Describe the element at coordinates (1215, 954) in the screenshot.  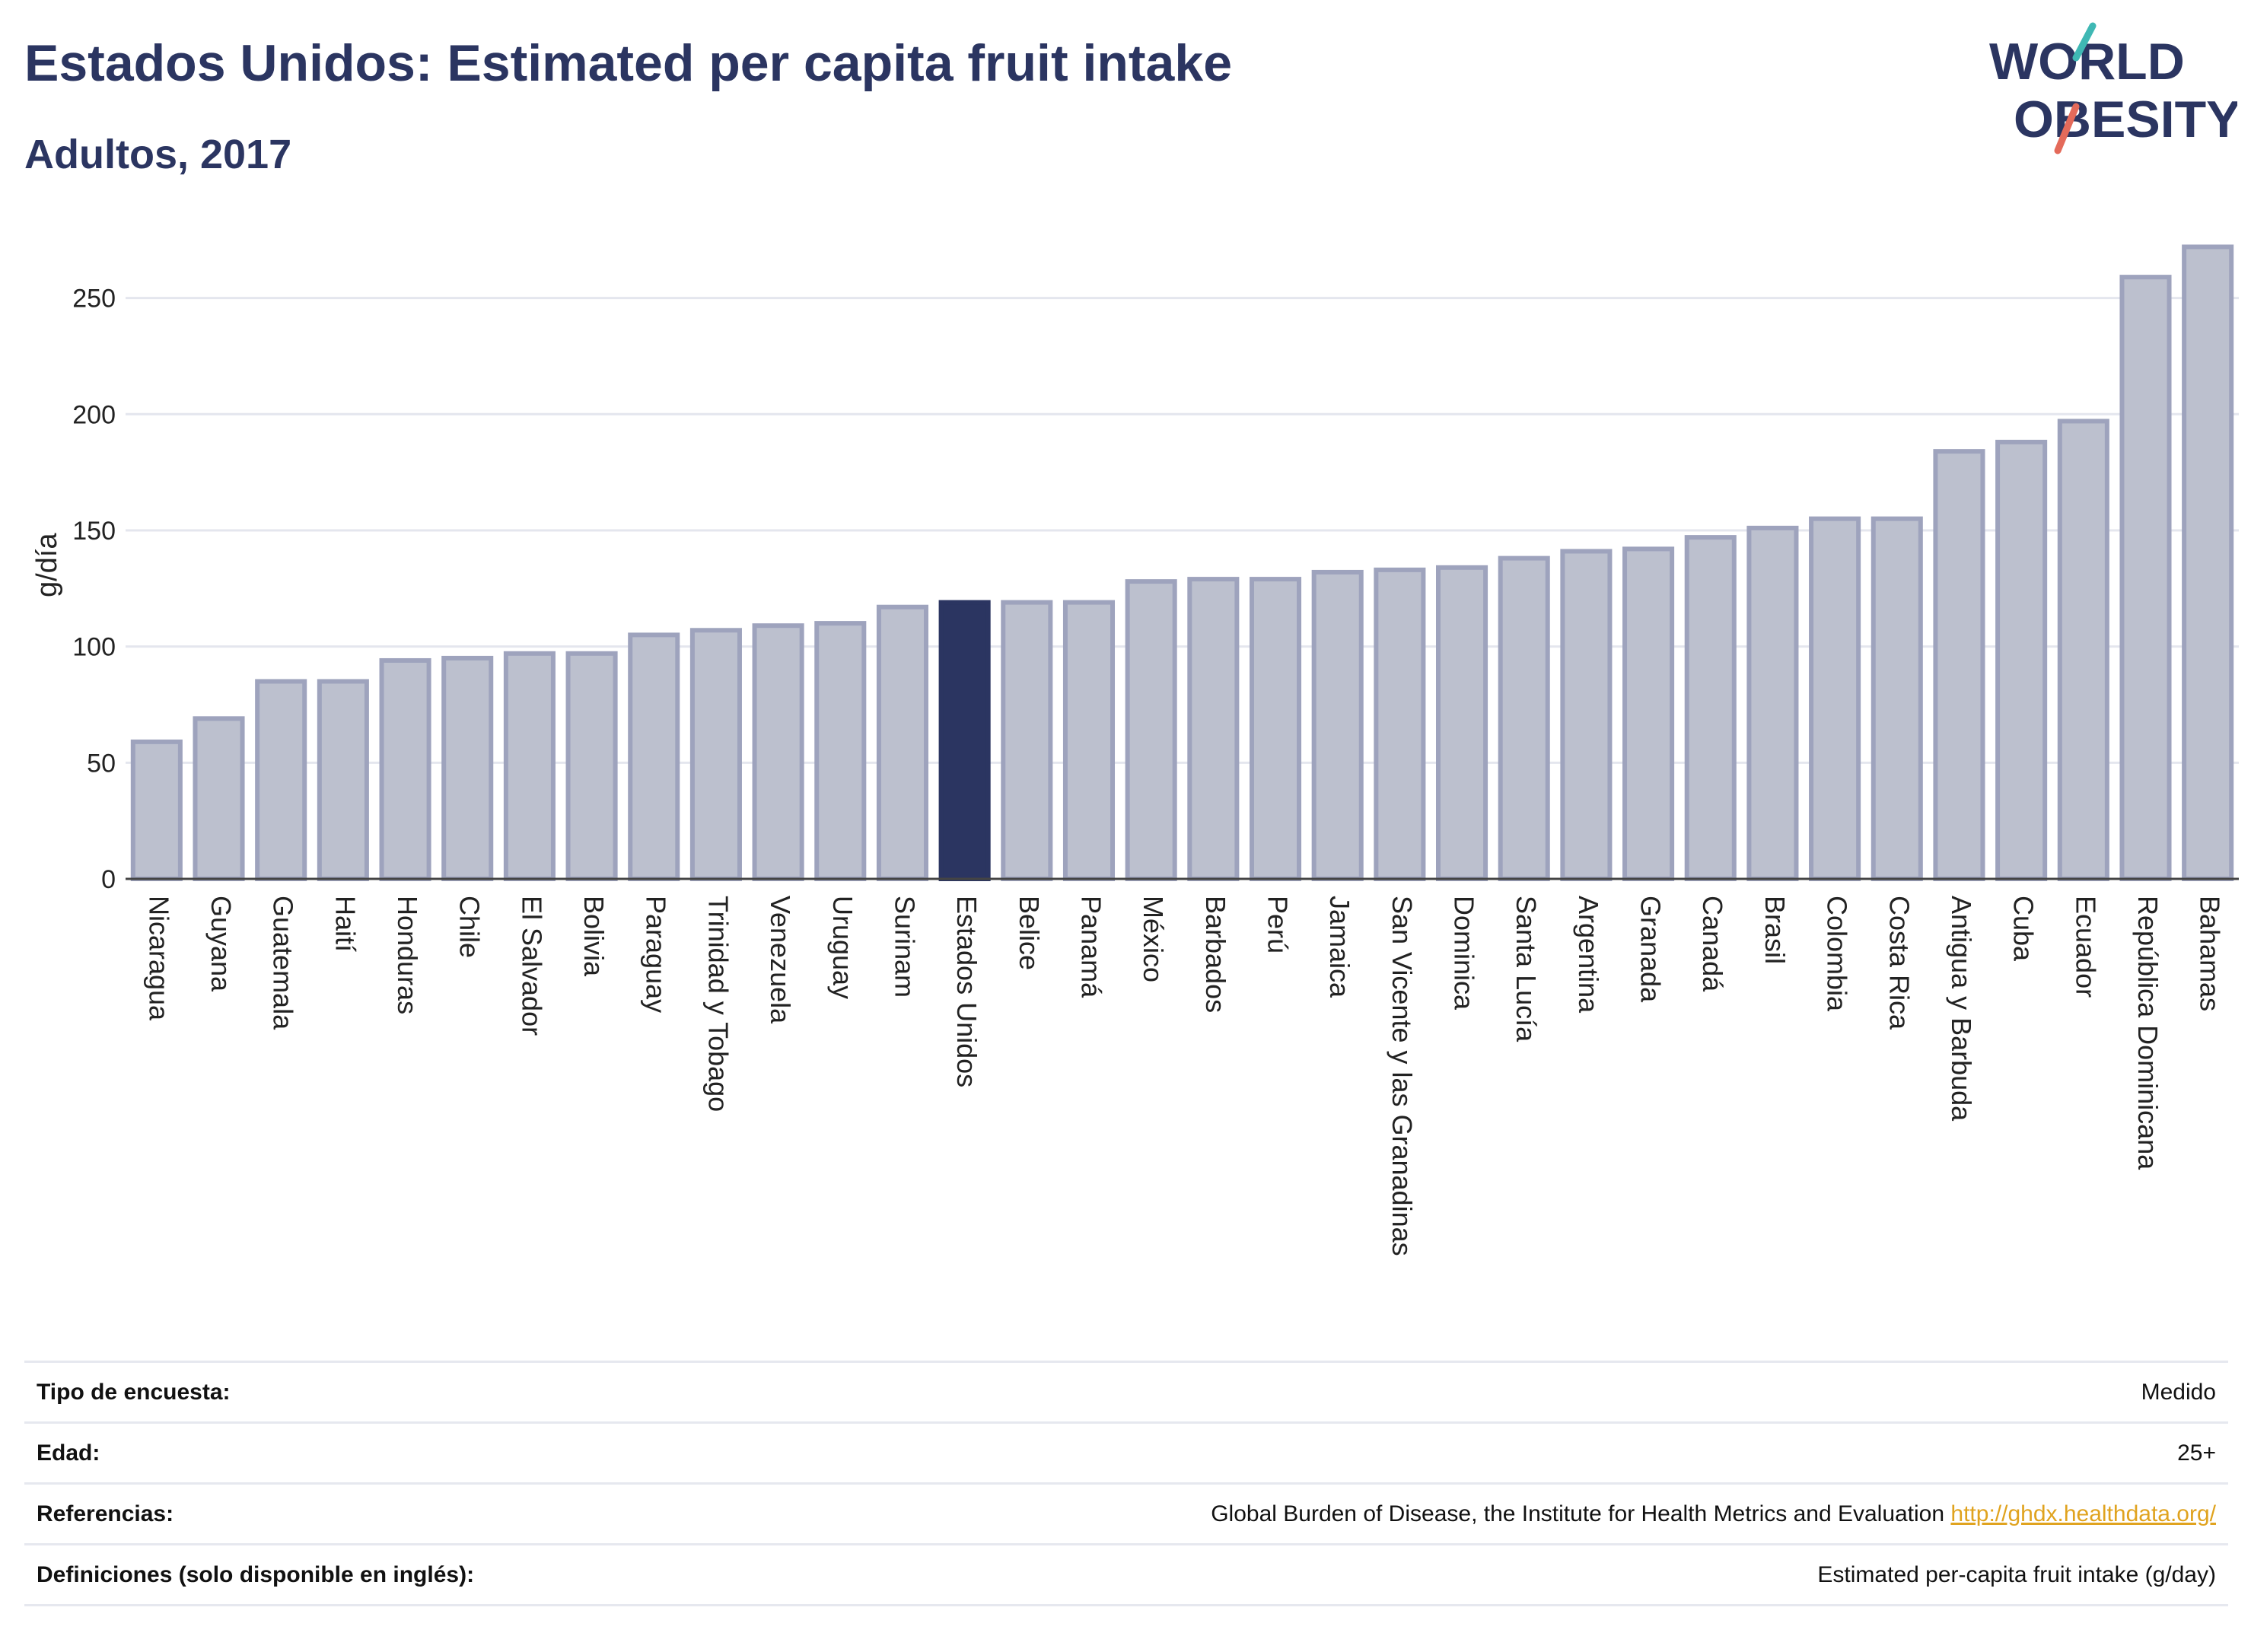
I see `x-tick-label: Barbados` at that location.